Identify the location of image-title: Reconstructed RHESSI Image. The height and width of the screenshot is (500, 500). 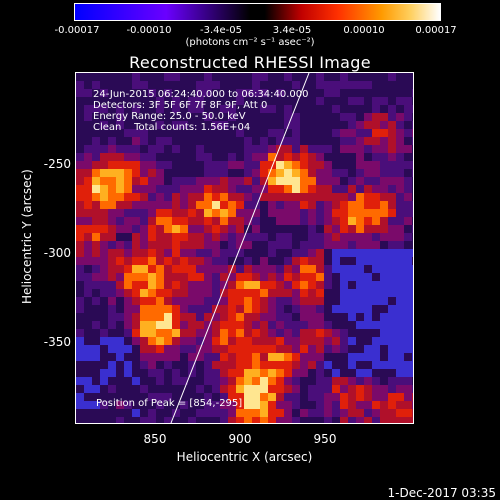
(250, 62).